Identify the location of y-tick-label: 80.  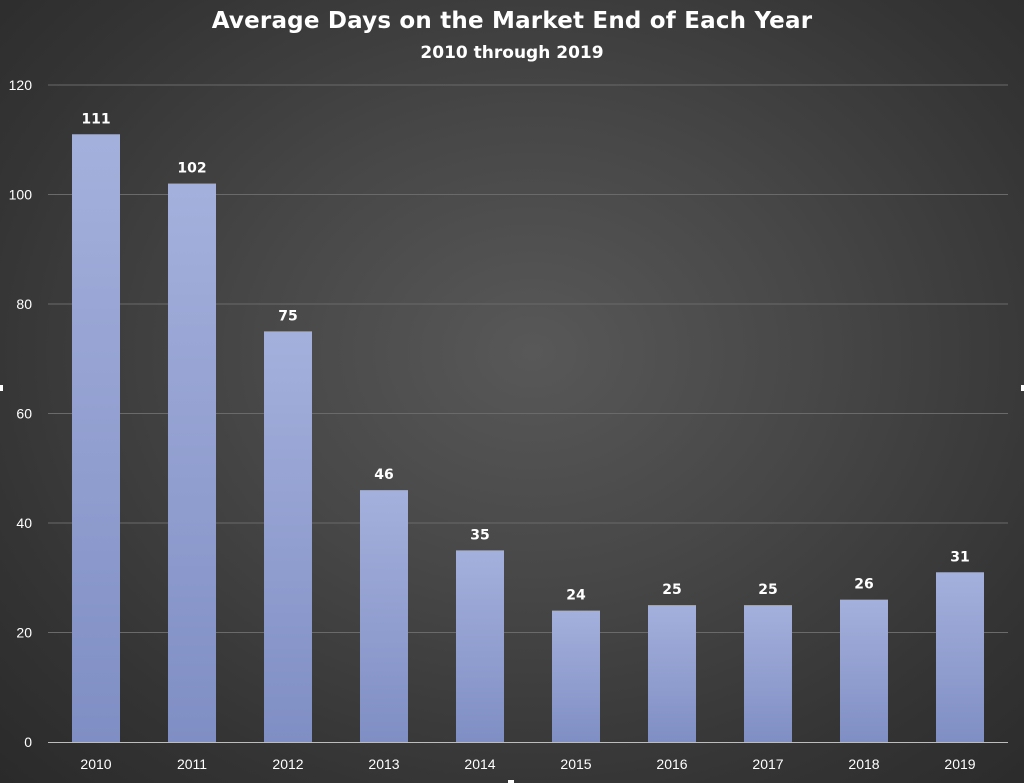
(24, 304).